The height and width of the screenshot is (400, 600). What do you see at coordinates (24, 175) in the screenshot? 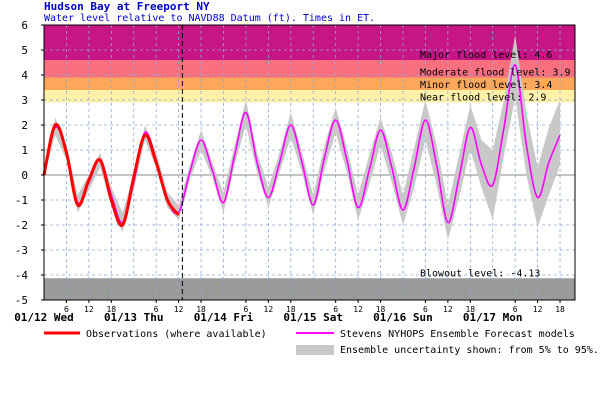
I see `y-tick-label: 0` at bounding box center [24, 175].